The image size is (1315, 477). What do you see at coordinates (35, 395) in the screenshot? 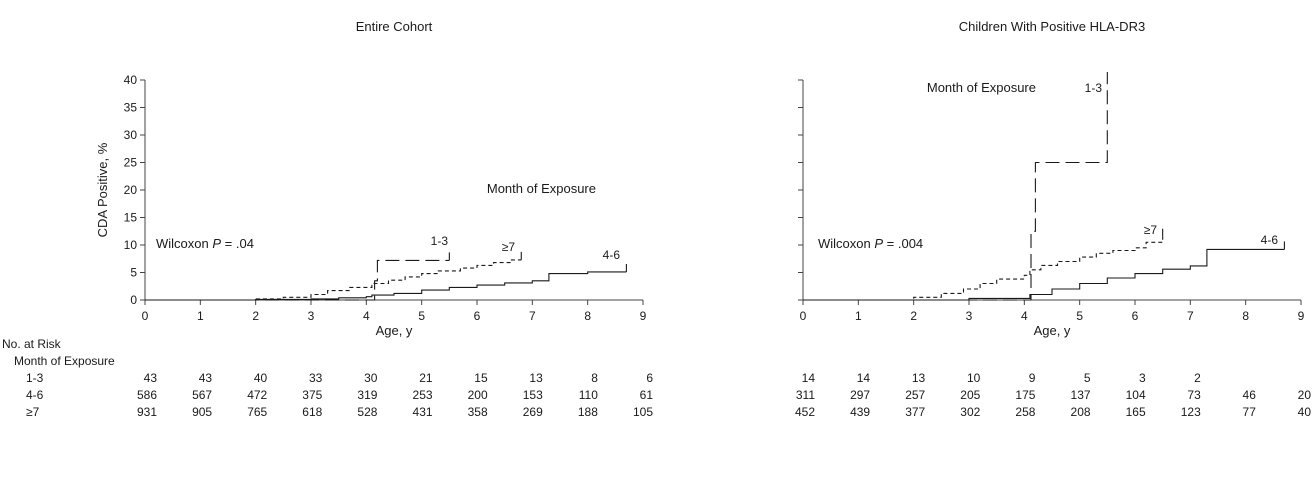
I see `risk-row-label: 4-6` at bounding box center [35, 395].